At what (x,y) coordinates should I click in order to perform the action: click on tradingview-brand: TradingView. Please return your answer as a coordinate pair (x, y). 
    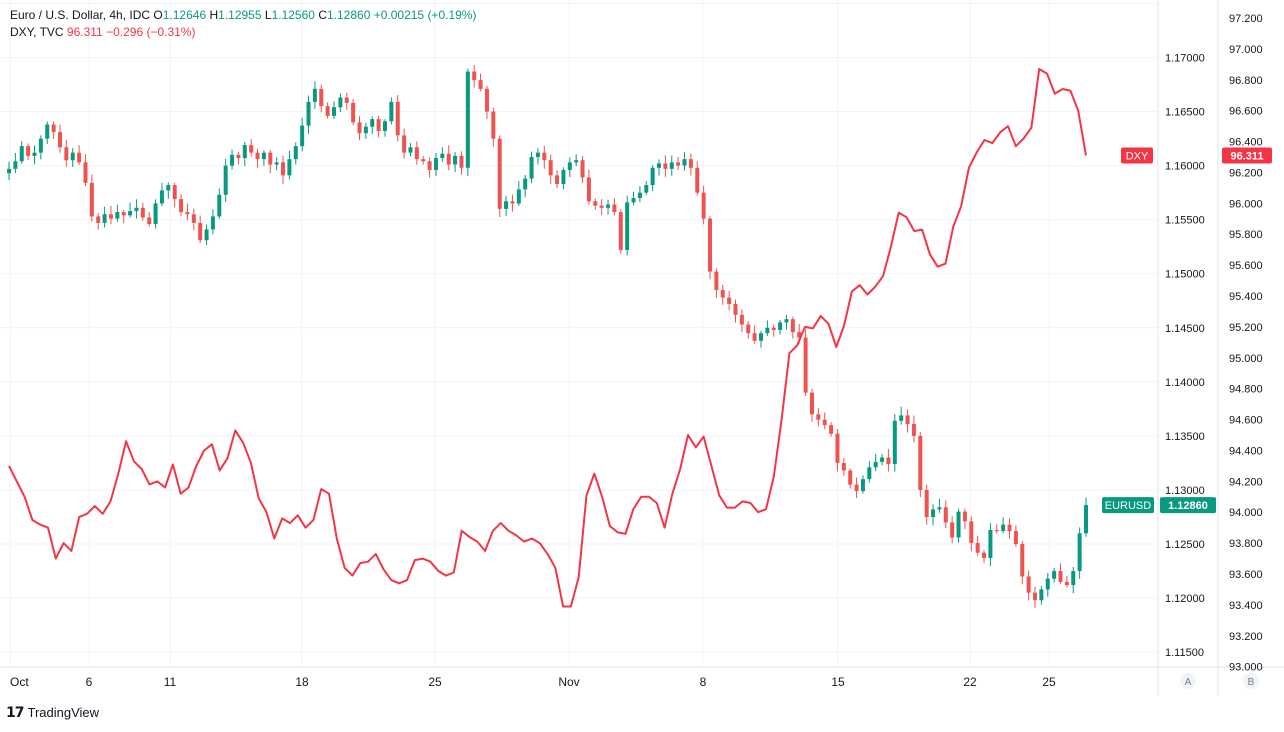
    Looking at the image, I should click on (63, 712).